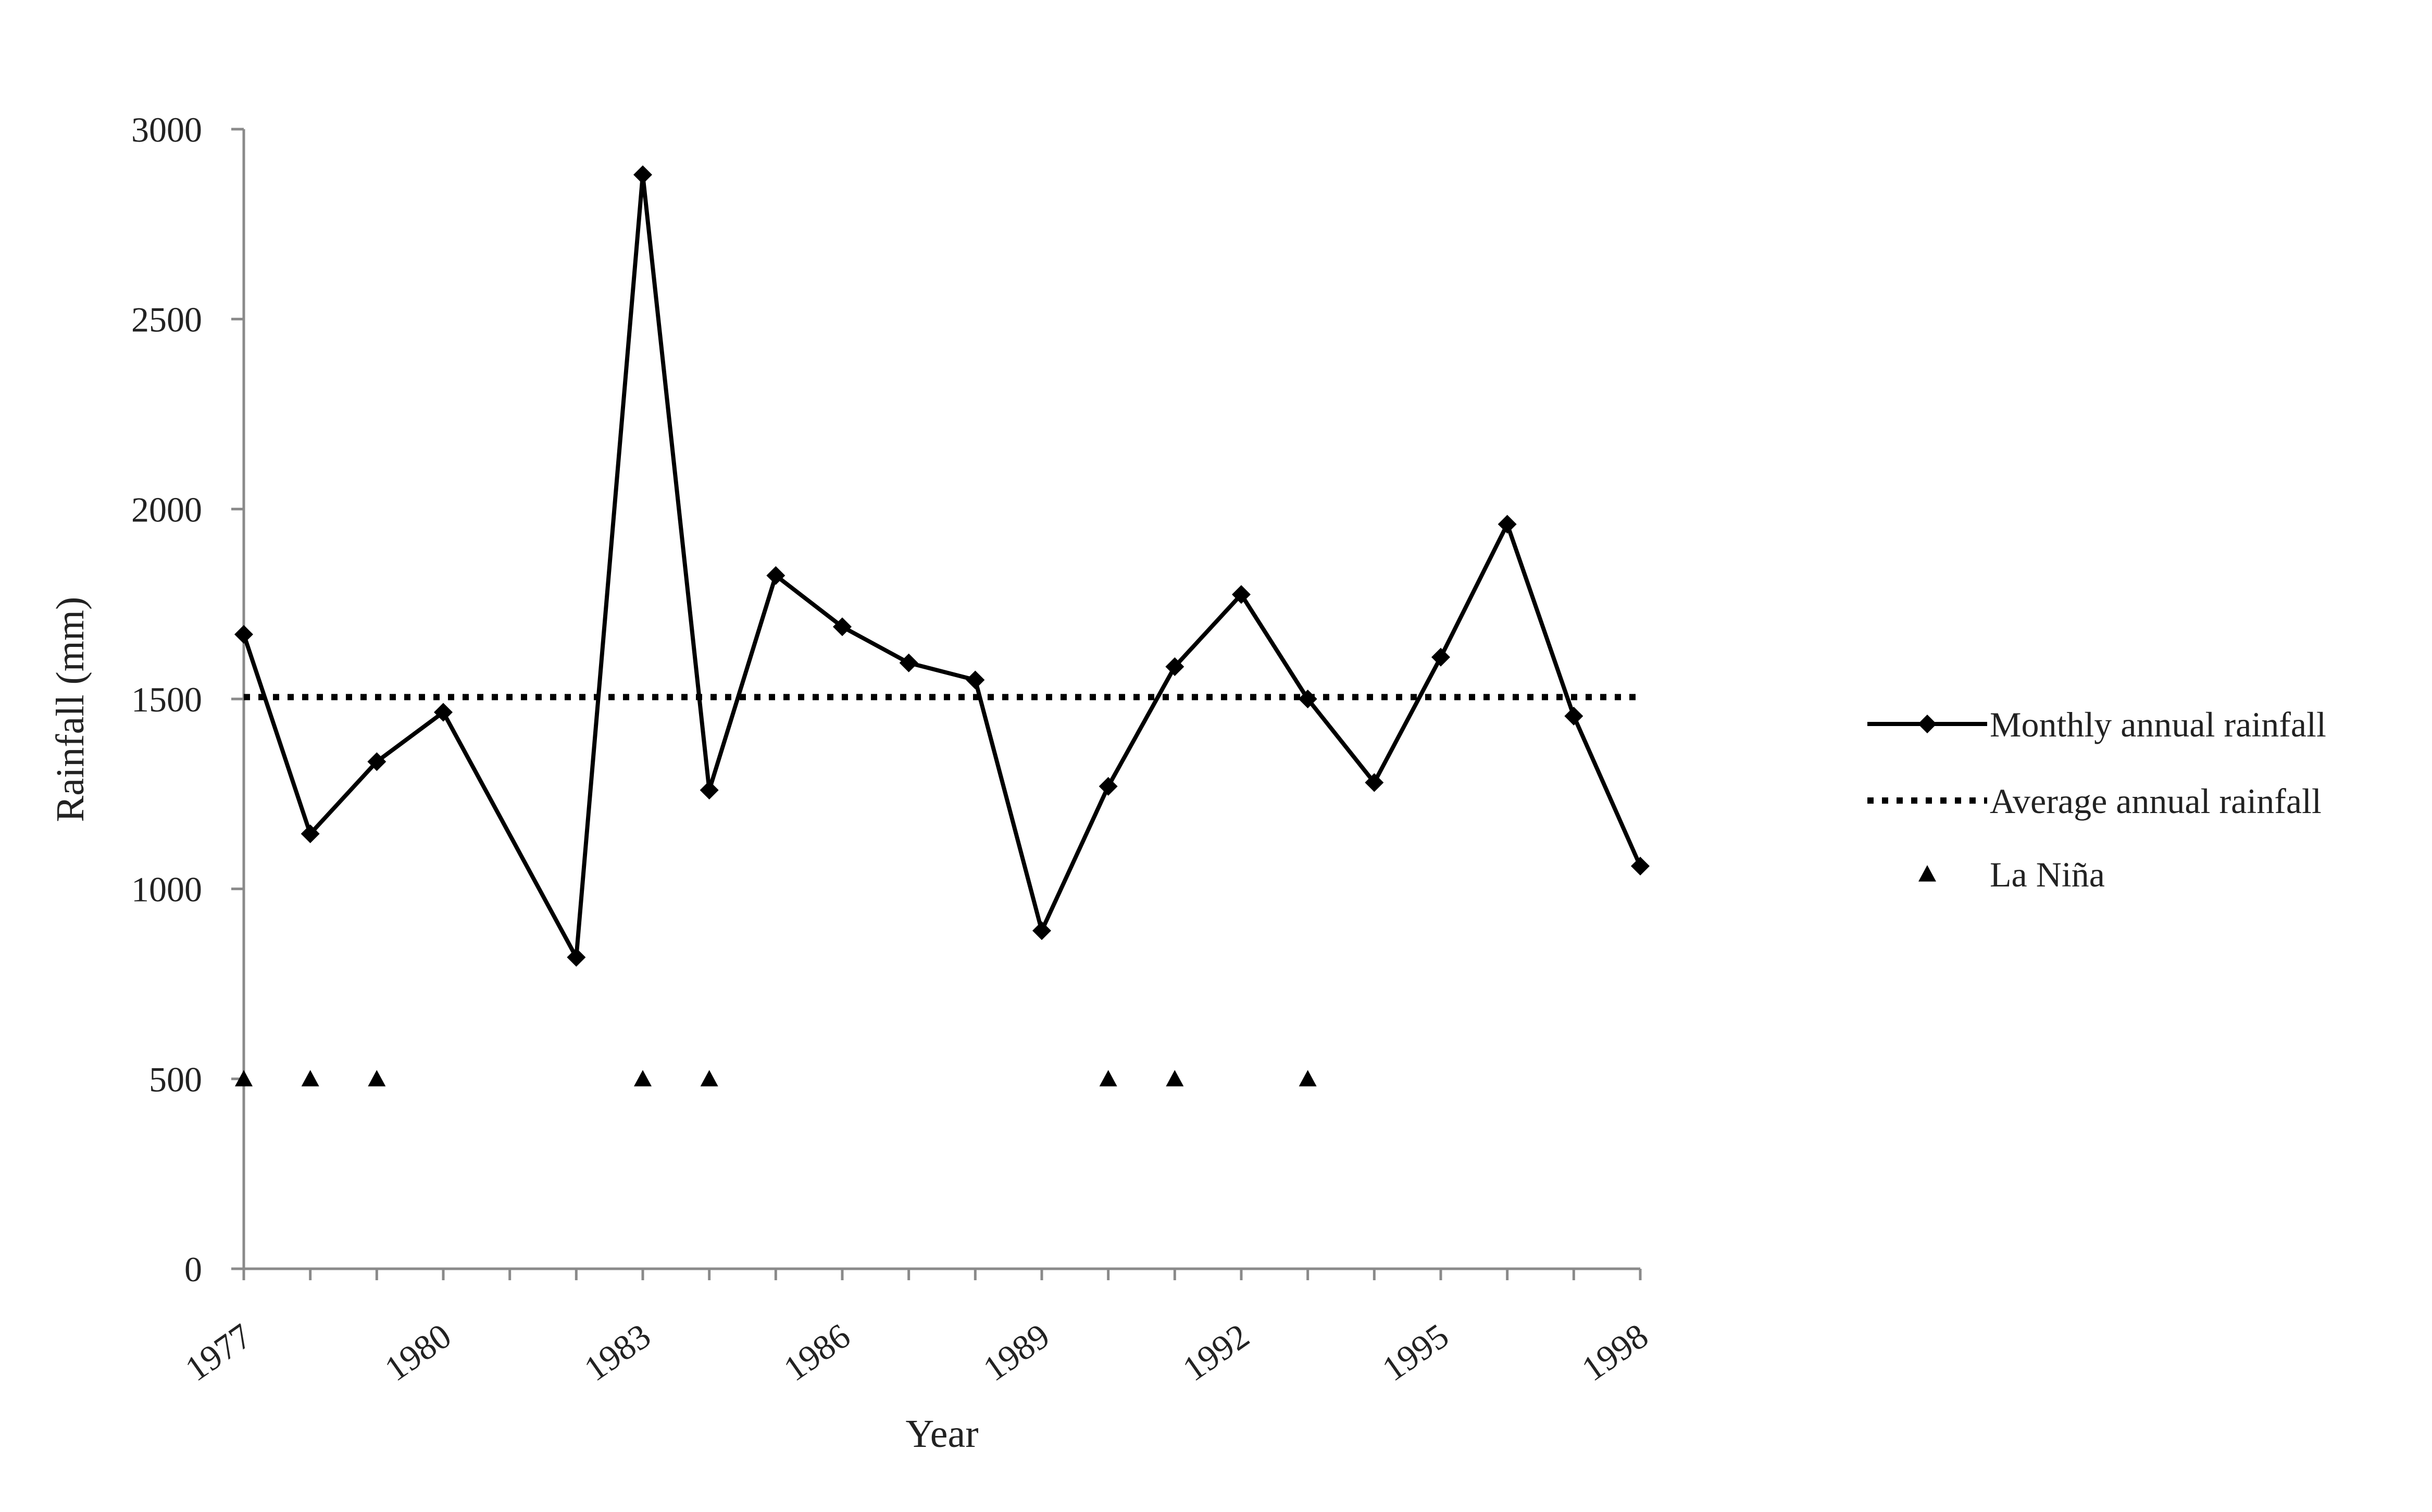 Image resolution: width=2432 pixels, height=1512 pixels. What do you see at coordinates (166, 889) in the screenshot?
I see `y-tick-label: 1000` at bounding box center [166, 889].